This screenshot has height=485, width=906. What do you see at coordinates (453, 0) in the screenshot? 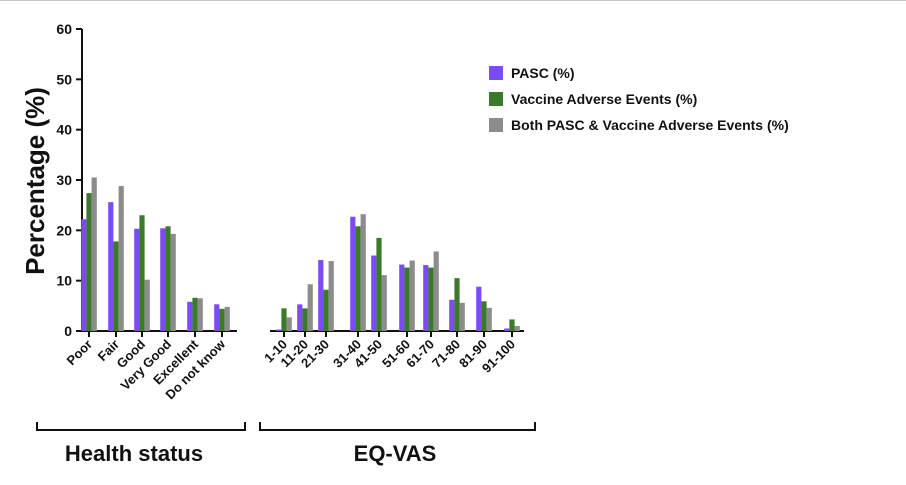
I see `top-border` at bounding box center [453, 0].